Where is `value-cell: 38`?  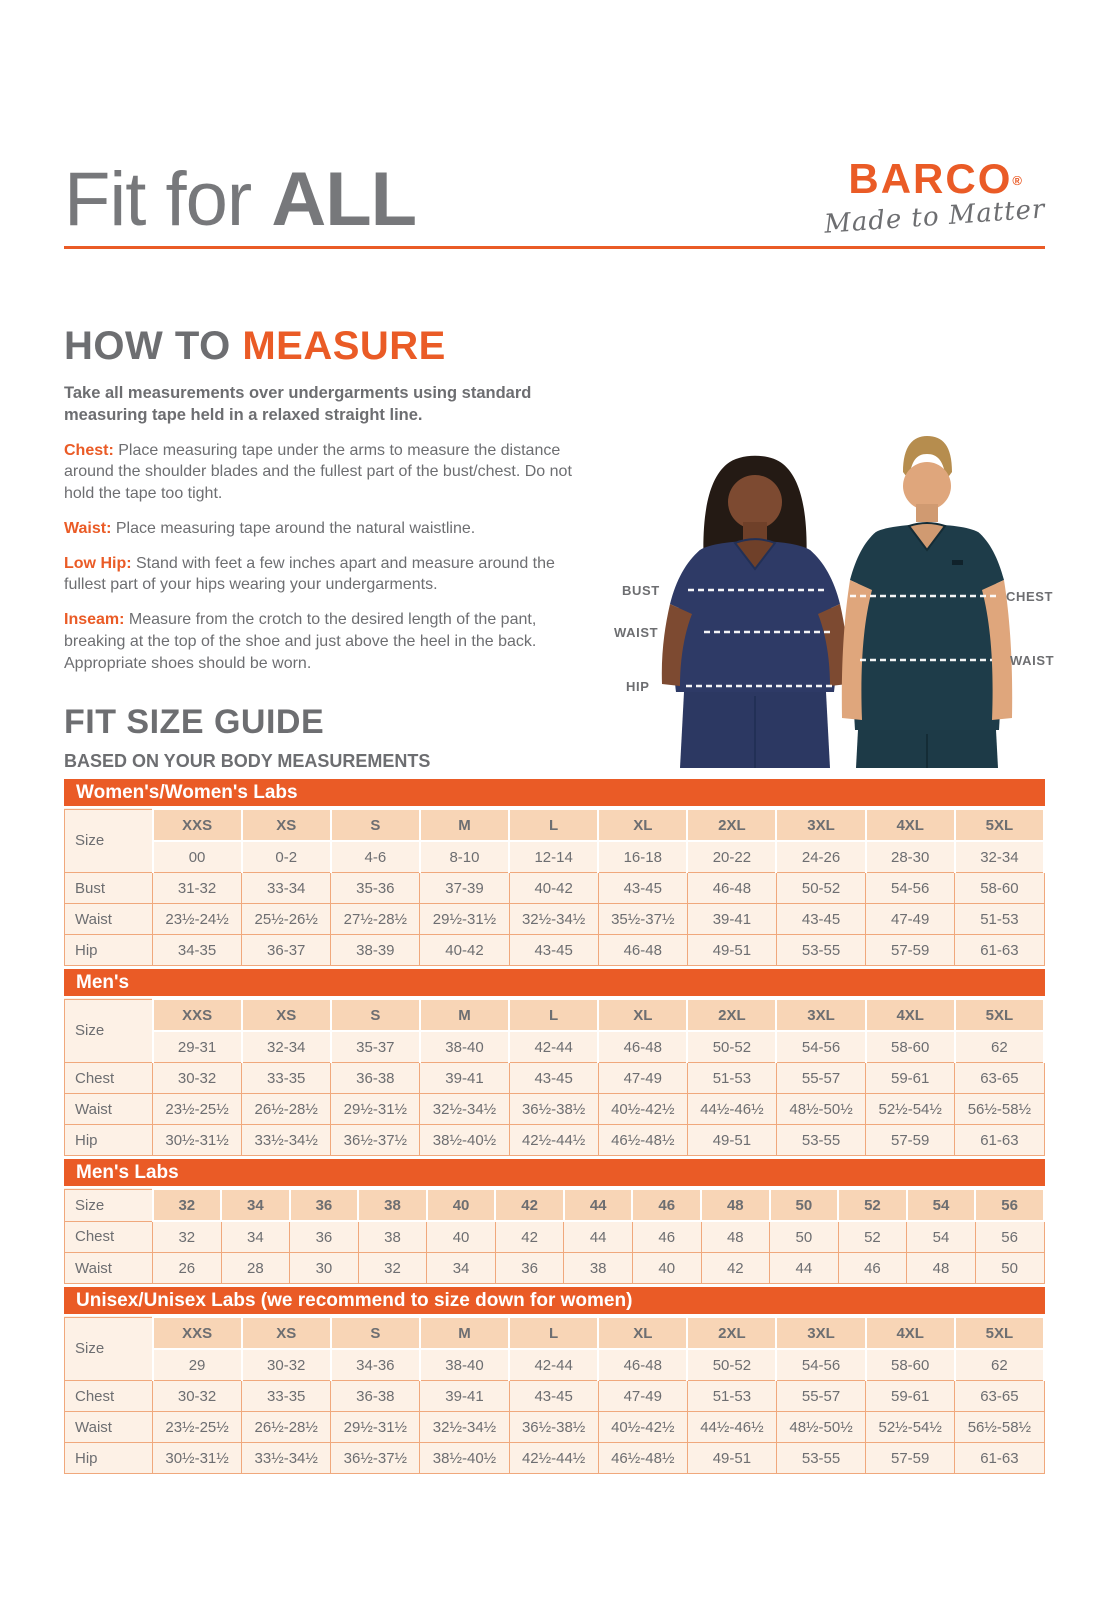 value-cell: 38 is located at coordinates (392, 1236).